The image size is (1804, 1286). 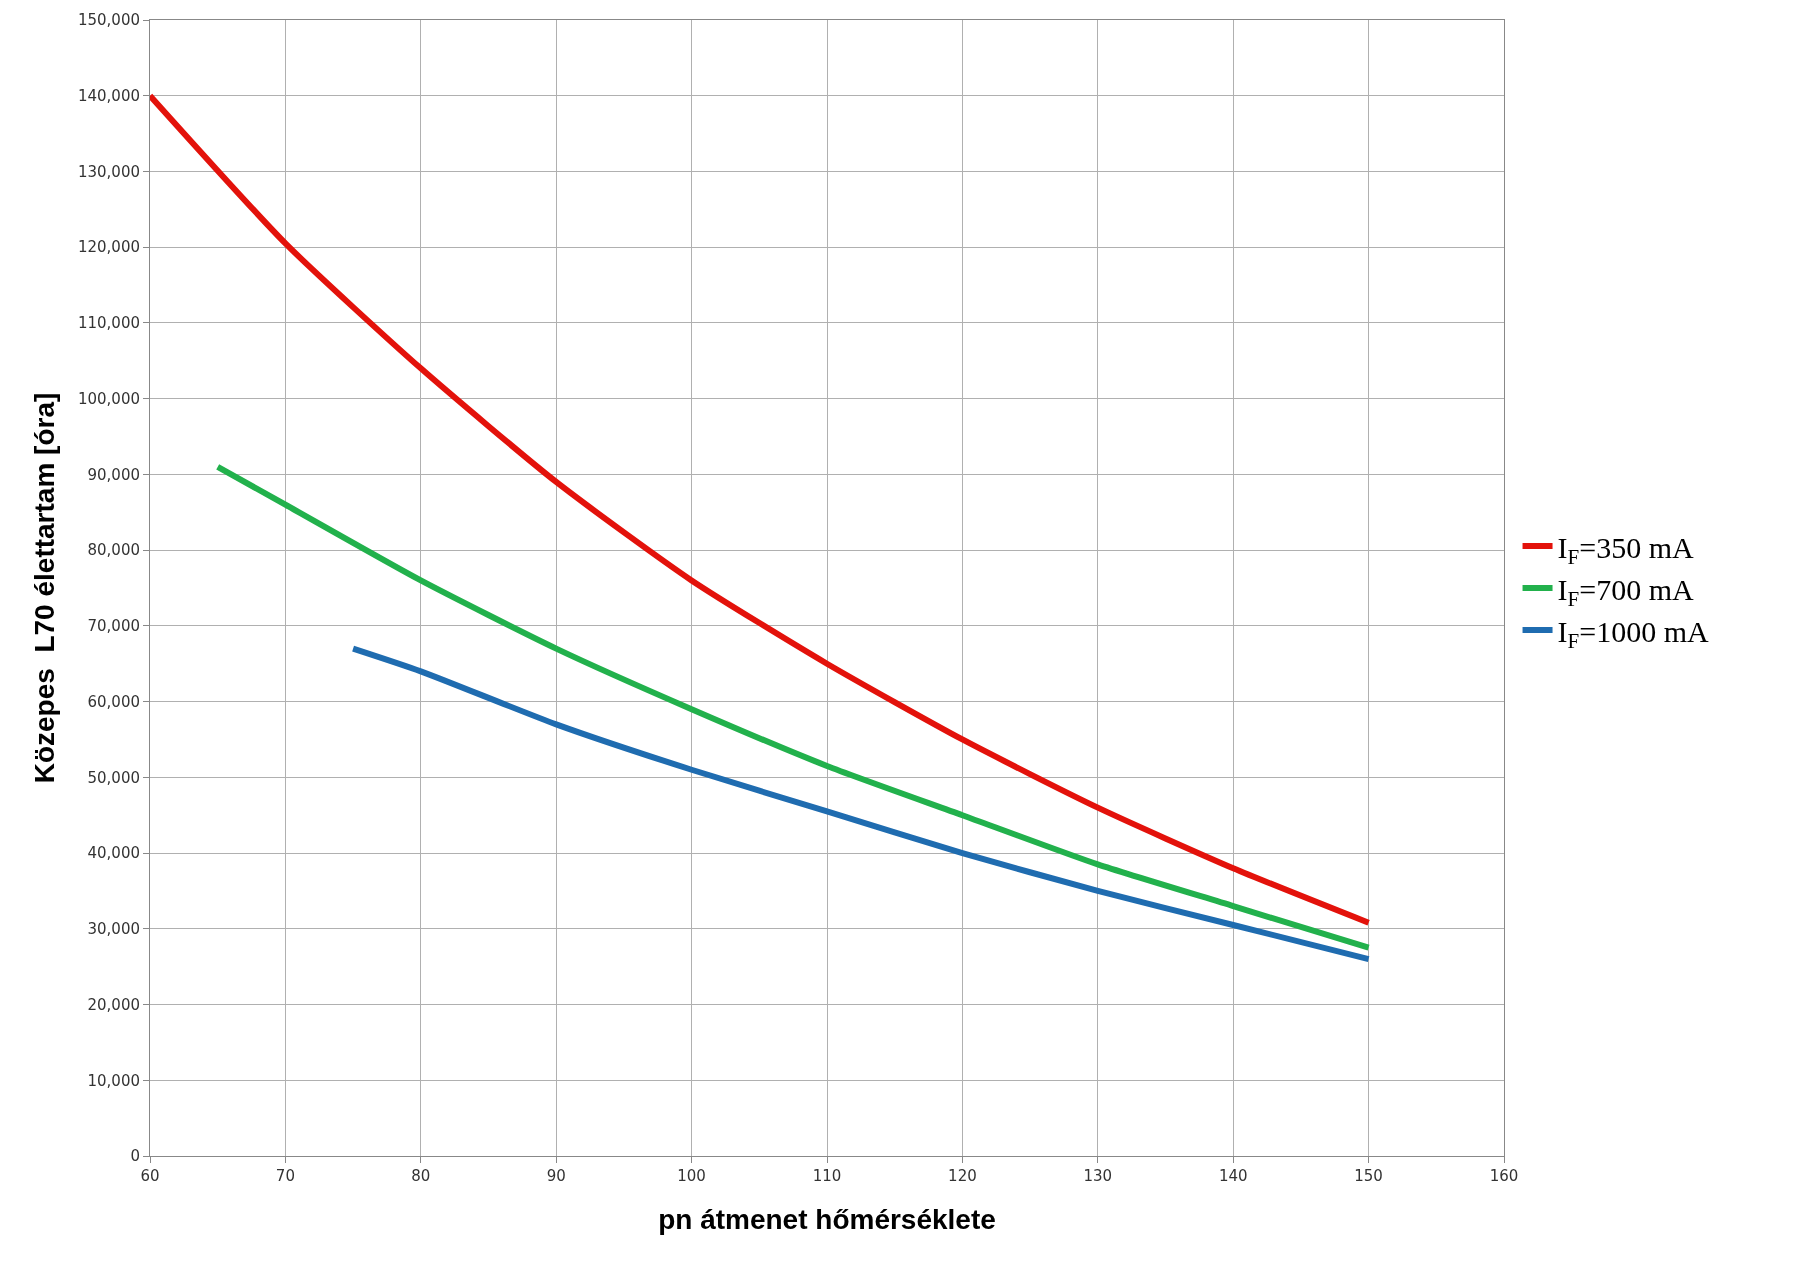 What do you see at coordinates (113, 929) in the screenshot?
I see `y-tick-label: 30,000` at bounding box center [113, 929].